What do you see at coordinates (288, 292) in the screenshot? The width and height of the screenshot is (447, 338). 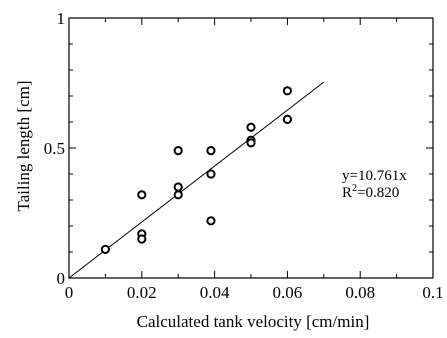 I see `x-tick-label: 0.06` at bounding box center [288, 292].